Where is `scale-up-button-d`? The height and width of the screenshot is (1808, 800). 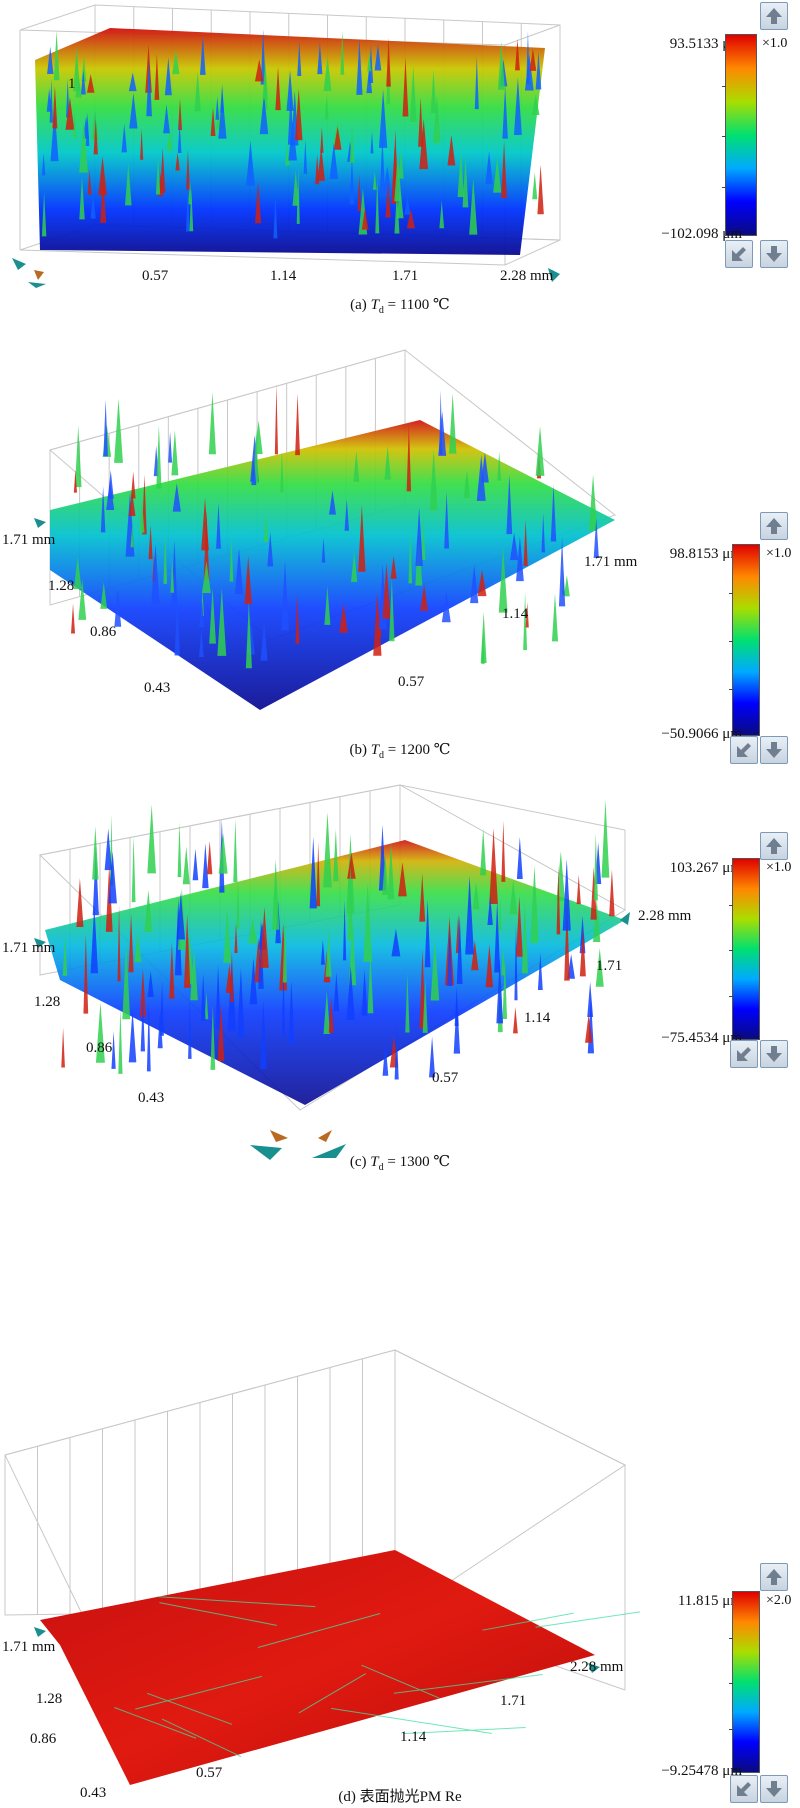 scale-up-button-d is located at coordinates (774, 1577).